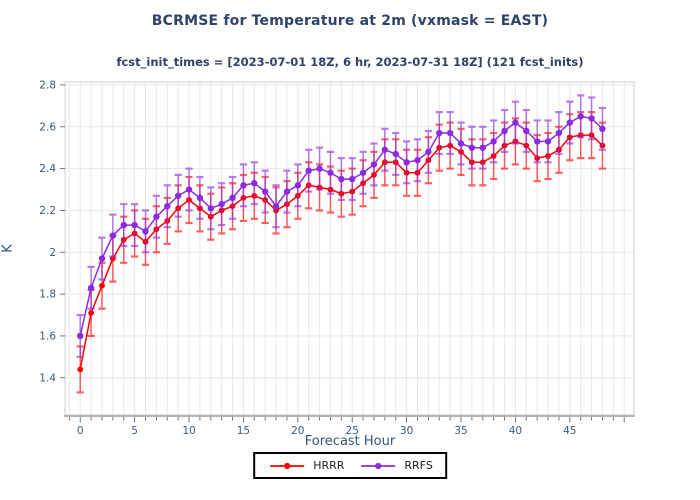 The image size is (700, 500). What do you see at coordinates (47, 169) in the screenshot?
I see `svg-text: 2.4` at bounding box center [47, 169].